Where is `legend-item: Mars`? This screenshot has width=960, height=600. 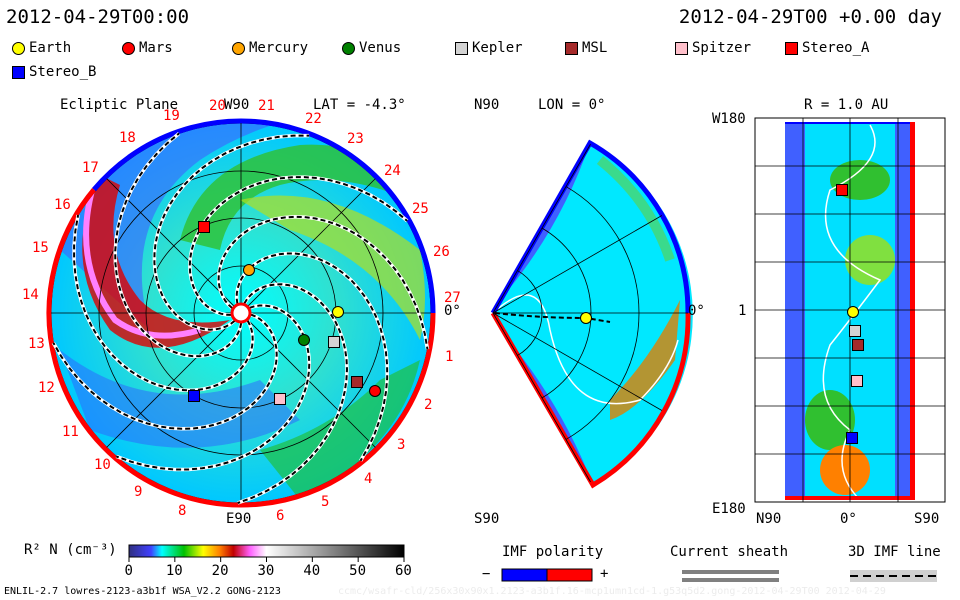 legend-item: Mars is located at coordinates (147, 48).